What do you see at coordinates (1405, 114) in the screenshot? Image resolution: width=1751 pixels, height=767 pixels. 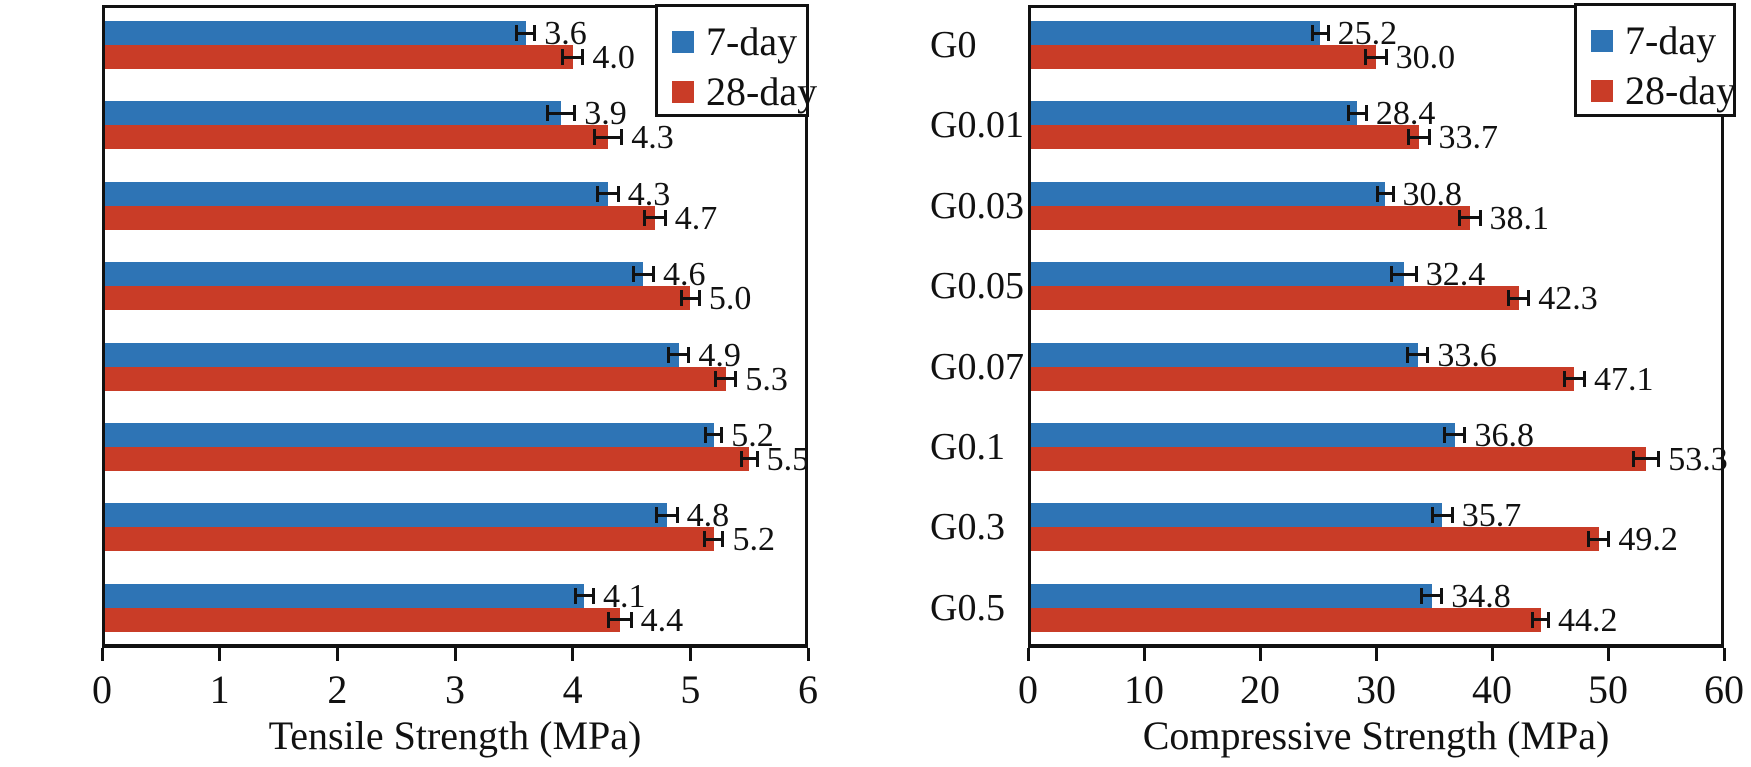 I see `bar-value-label: 28.4` at bounding box center [1405, 114].